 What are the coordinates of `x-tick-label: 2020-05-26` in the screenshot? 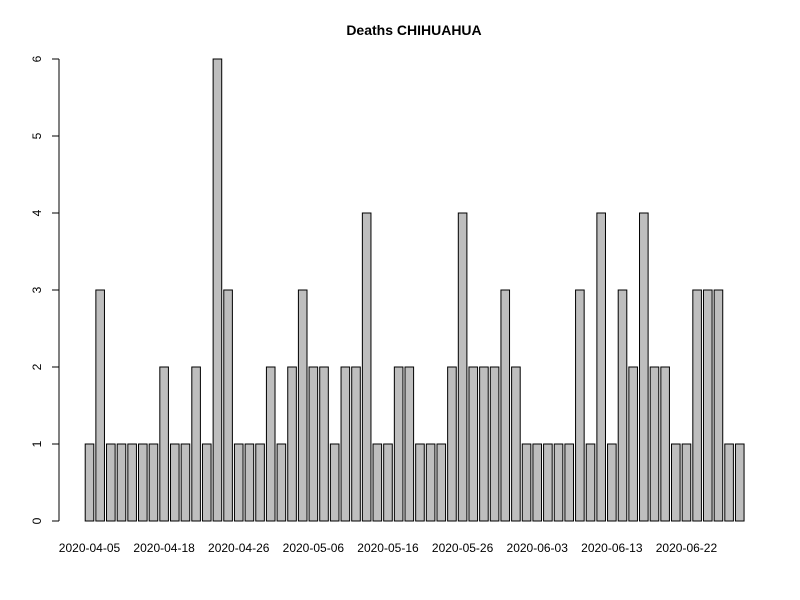 It's located at (463, 548).